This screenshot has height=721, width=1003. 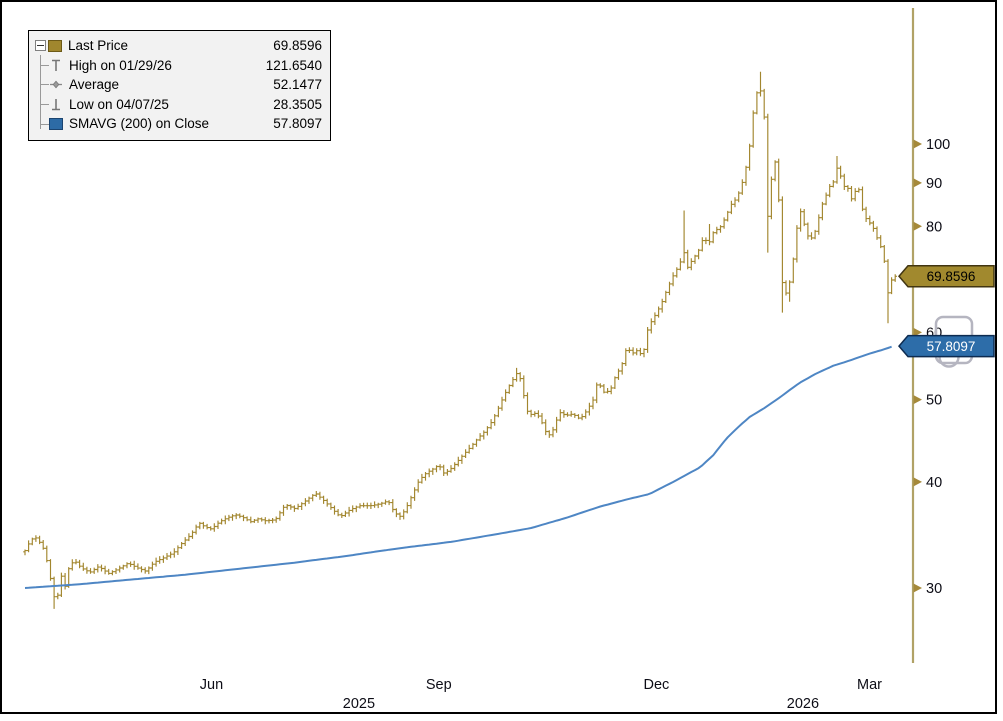 What do you see at coordinates (178, 46) in the screenshot?
I see `legend-row-last-price: Last Price 69.8596` at bounding box center [178, 46].